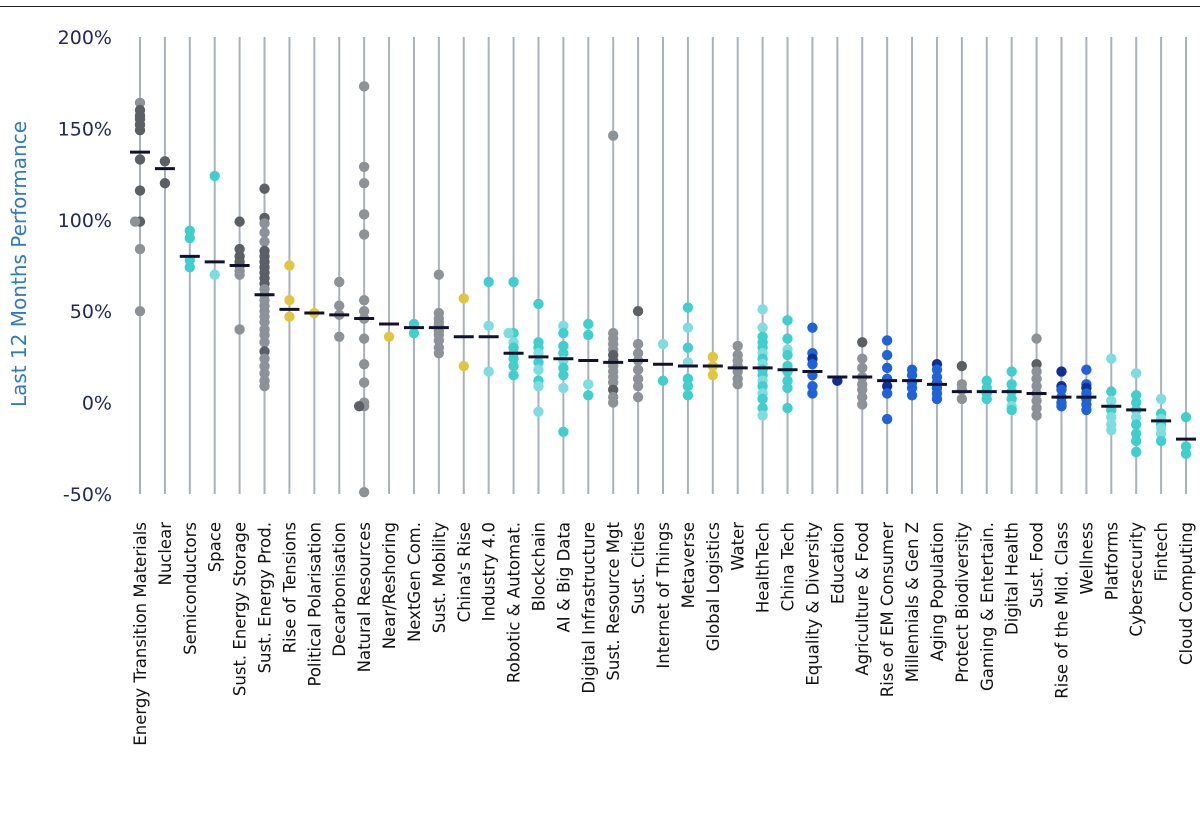 Image resolution: width=1200 pixels, height=838 pixels. What do you see at coordinates (140, 634) in the screenshot?
I see `x-tick-label: Energy Transition Materials` at bounding box center [140, 634].